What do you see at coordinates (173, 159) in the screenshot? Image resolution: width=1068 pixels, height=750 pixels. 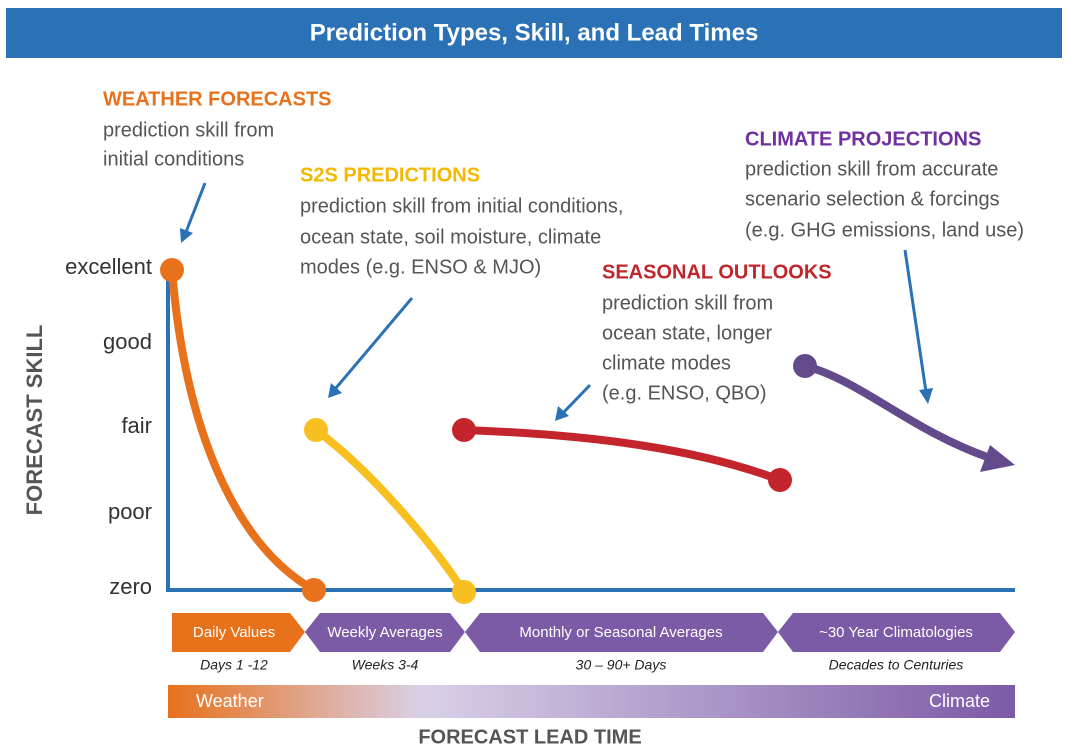 I see `text: initial conditions` at bounding box center [173, 159].